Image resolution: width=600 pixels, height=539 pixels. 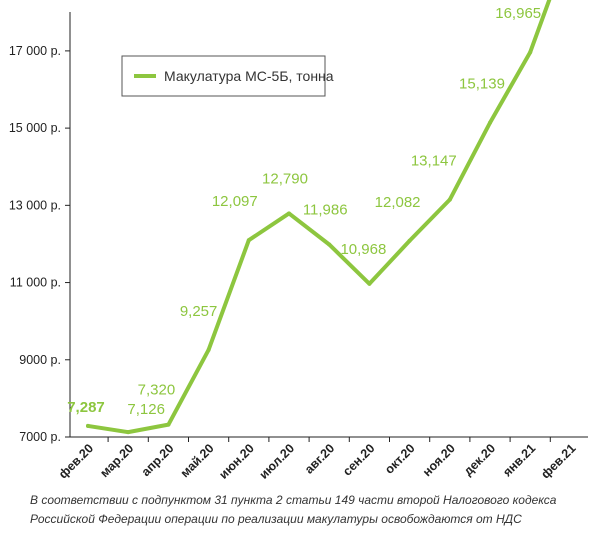 I want to click on x-tick-label: апр.20, so click(x=158, y=460).